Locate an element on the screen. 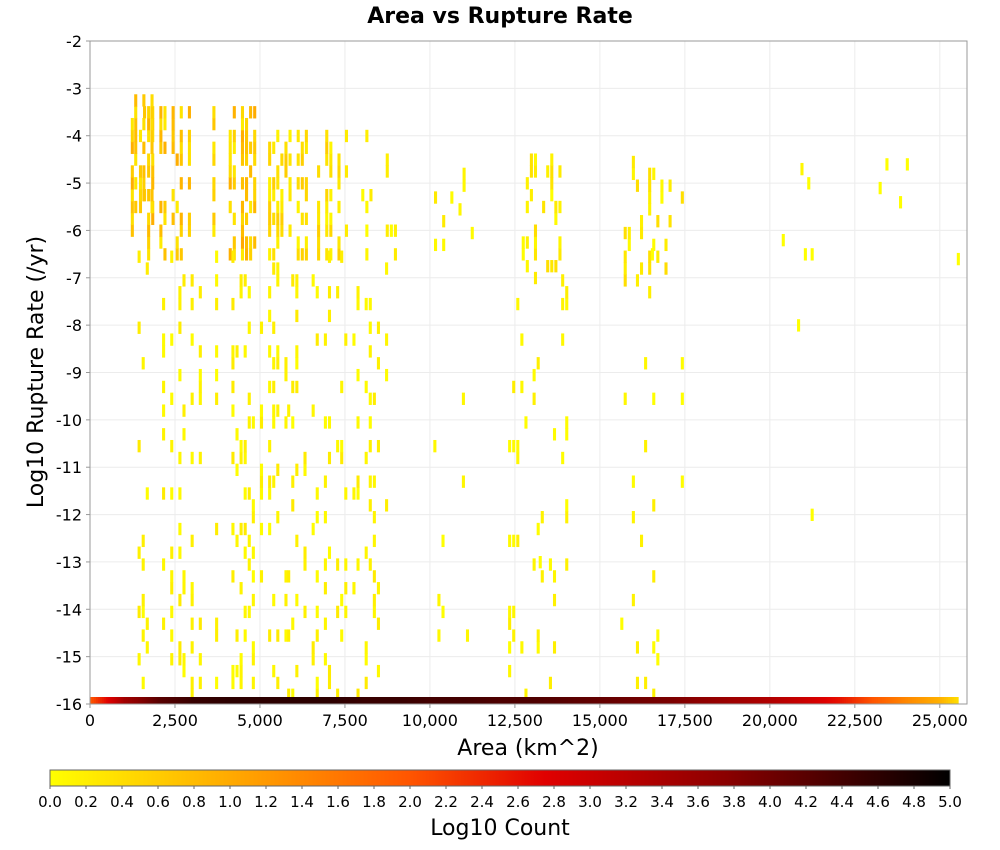  colorbar-title: Log10 Count is located at coordinates (500, 828).